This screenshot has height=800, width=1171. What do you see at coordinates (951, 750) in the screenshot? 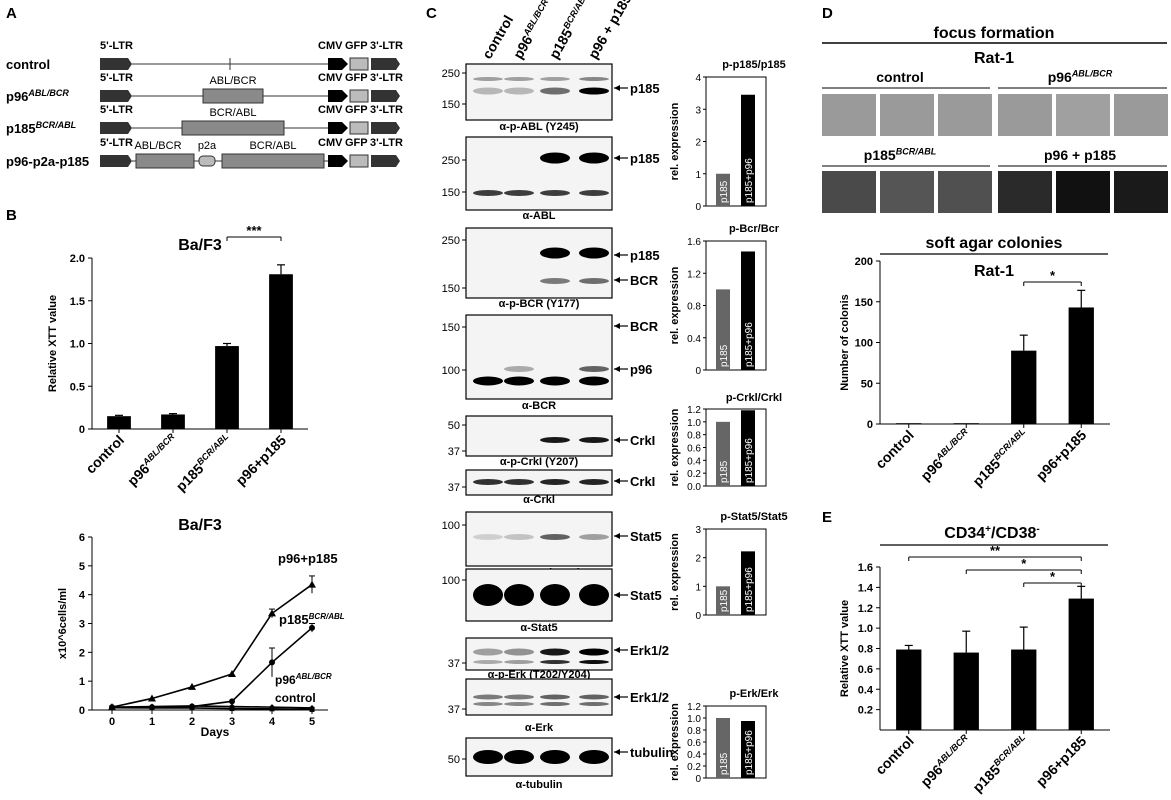
I see `label-sup: ABL/BCR` at bounding box center [951, 750].